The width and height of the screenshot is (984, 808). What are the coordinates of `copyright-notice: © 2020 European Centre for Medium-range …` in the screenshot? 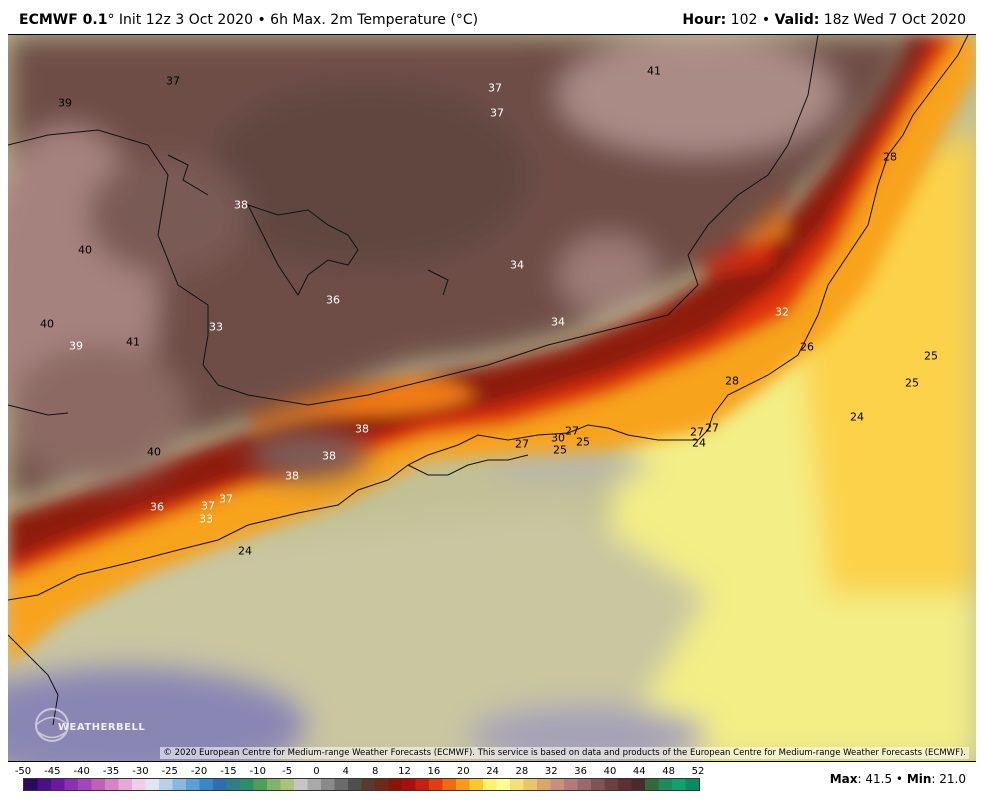 It's located at (564, 753).